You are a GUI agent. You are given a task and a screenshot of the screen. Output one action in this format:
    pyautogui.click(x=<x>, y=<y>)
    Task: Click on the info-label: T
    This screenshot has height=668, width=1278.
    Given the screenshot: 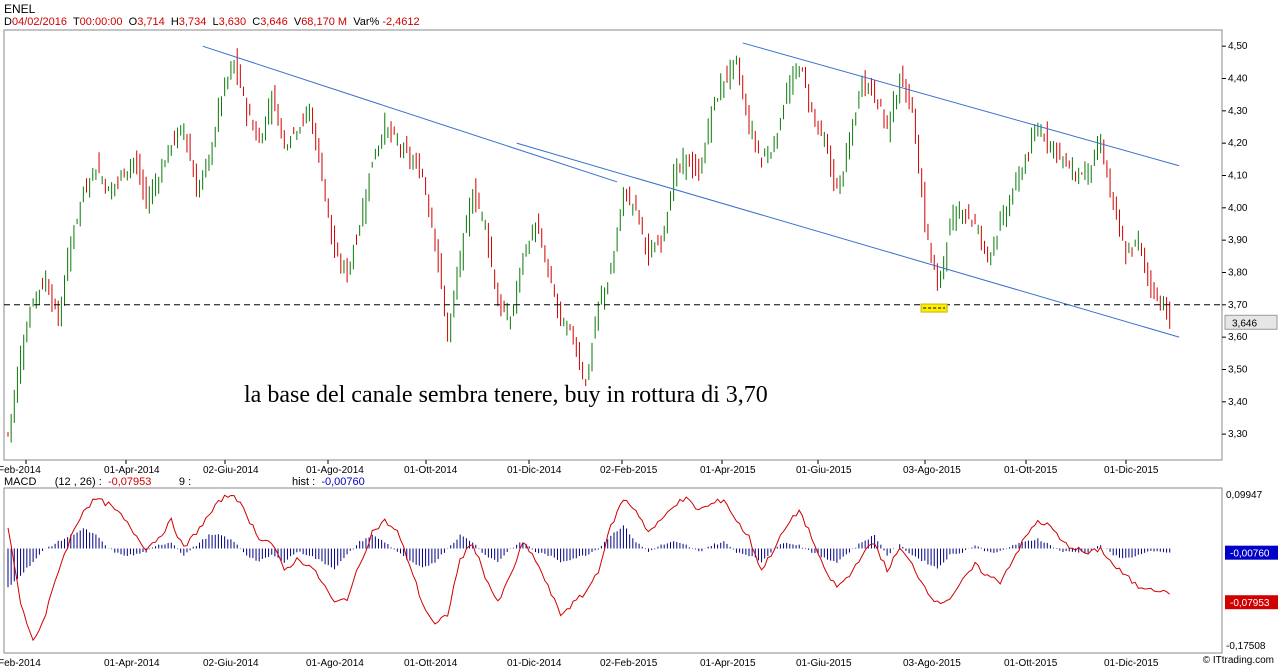 What is the action you would take?
    pyautogui.click(x=76, y=22)
    